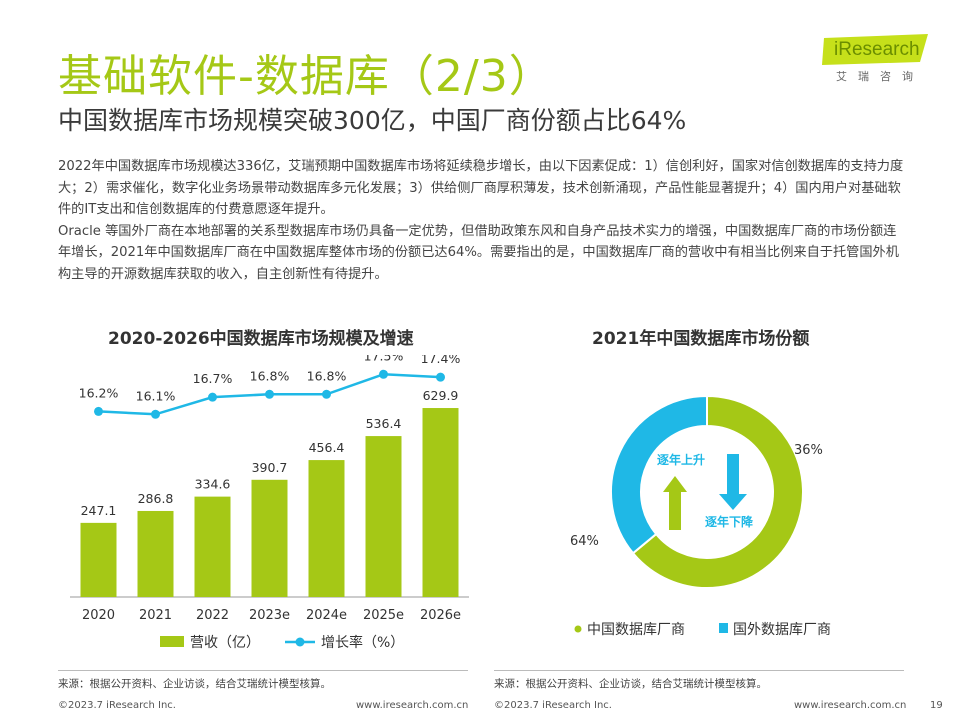 This screenshot has width=960, height=720. I want to click on donut-slice-domestic, so click(717, 491).